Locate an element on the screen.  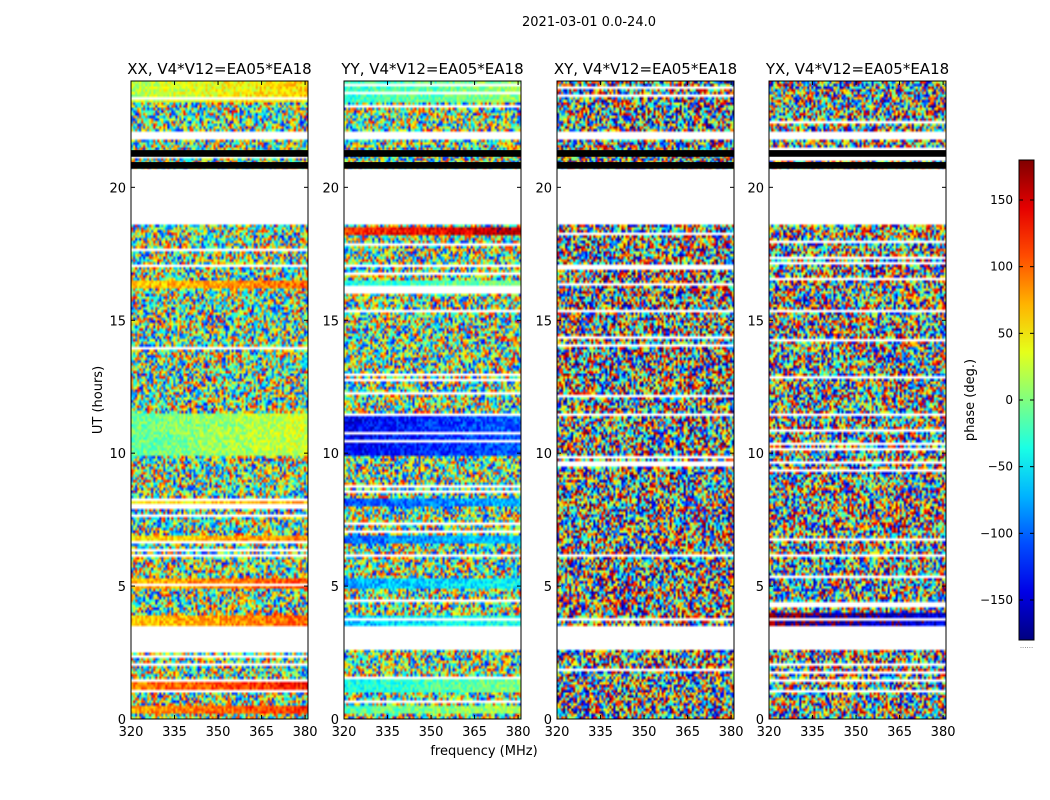
panel-title: YX, V4*V12=EA05*EA18 is located at coordinates (857, 69).